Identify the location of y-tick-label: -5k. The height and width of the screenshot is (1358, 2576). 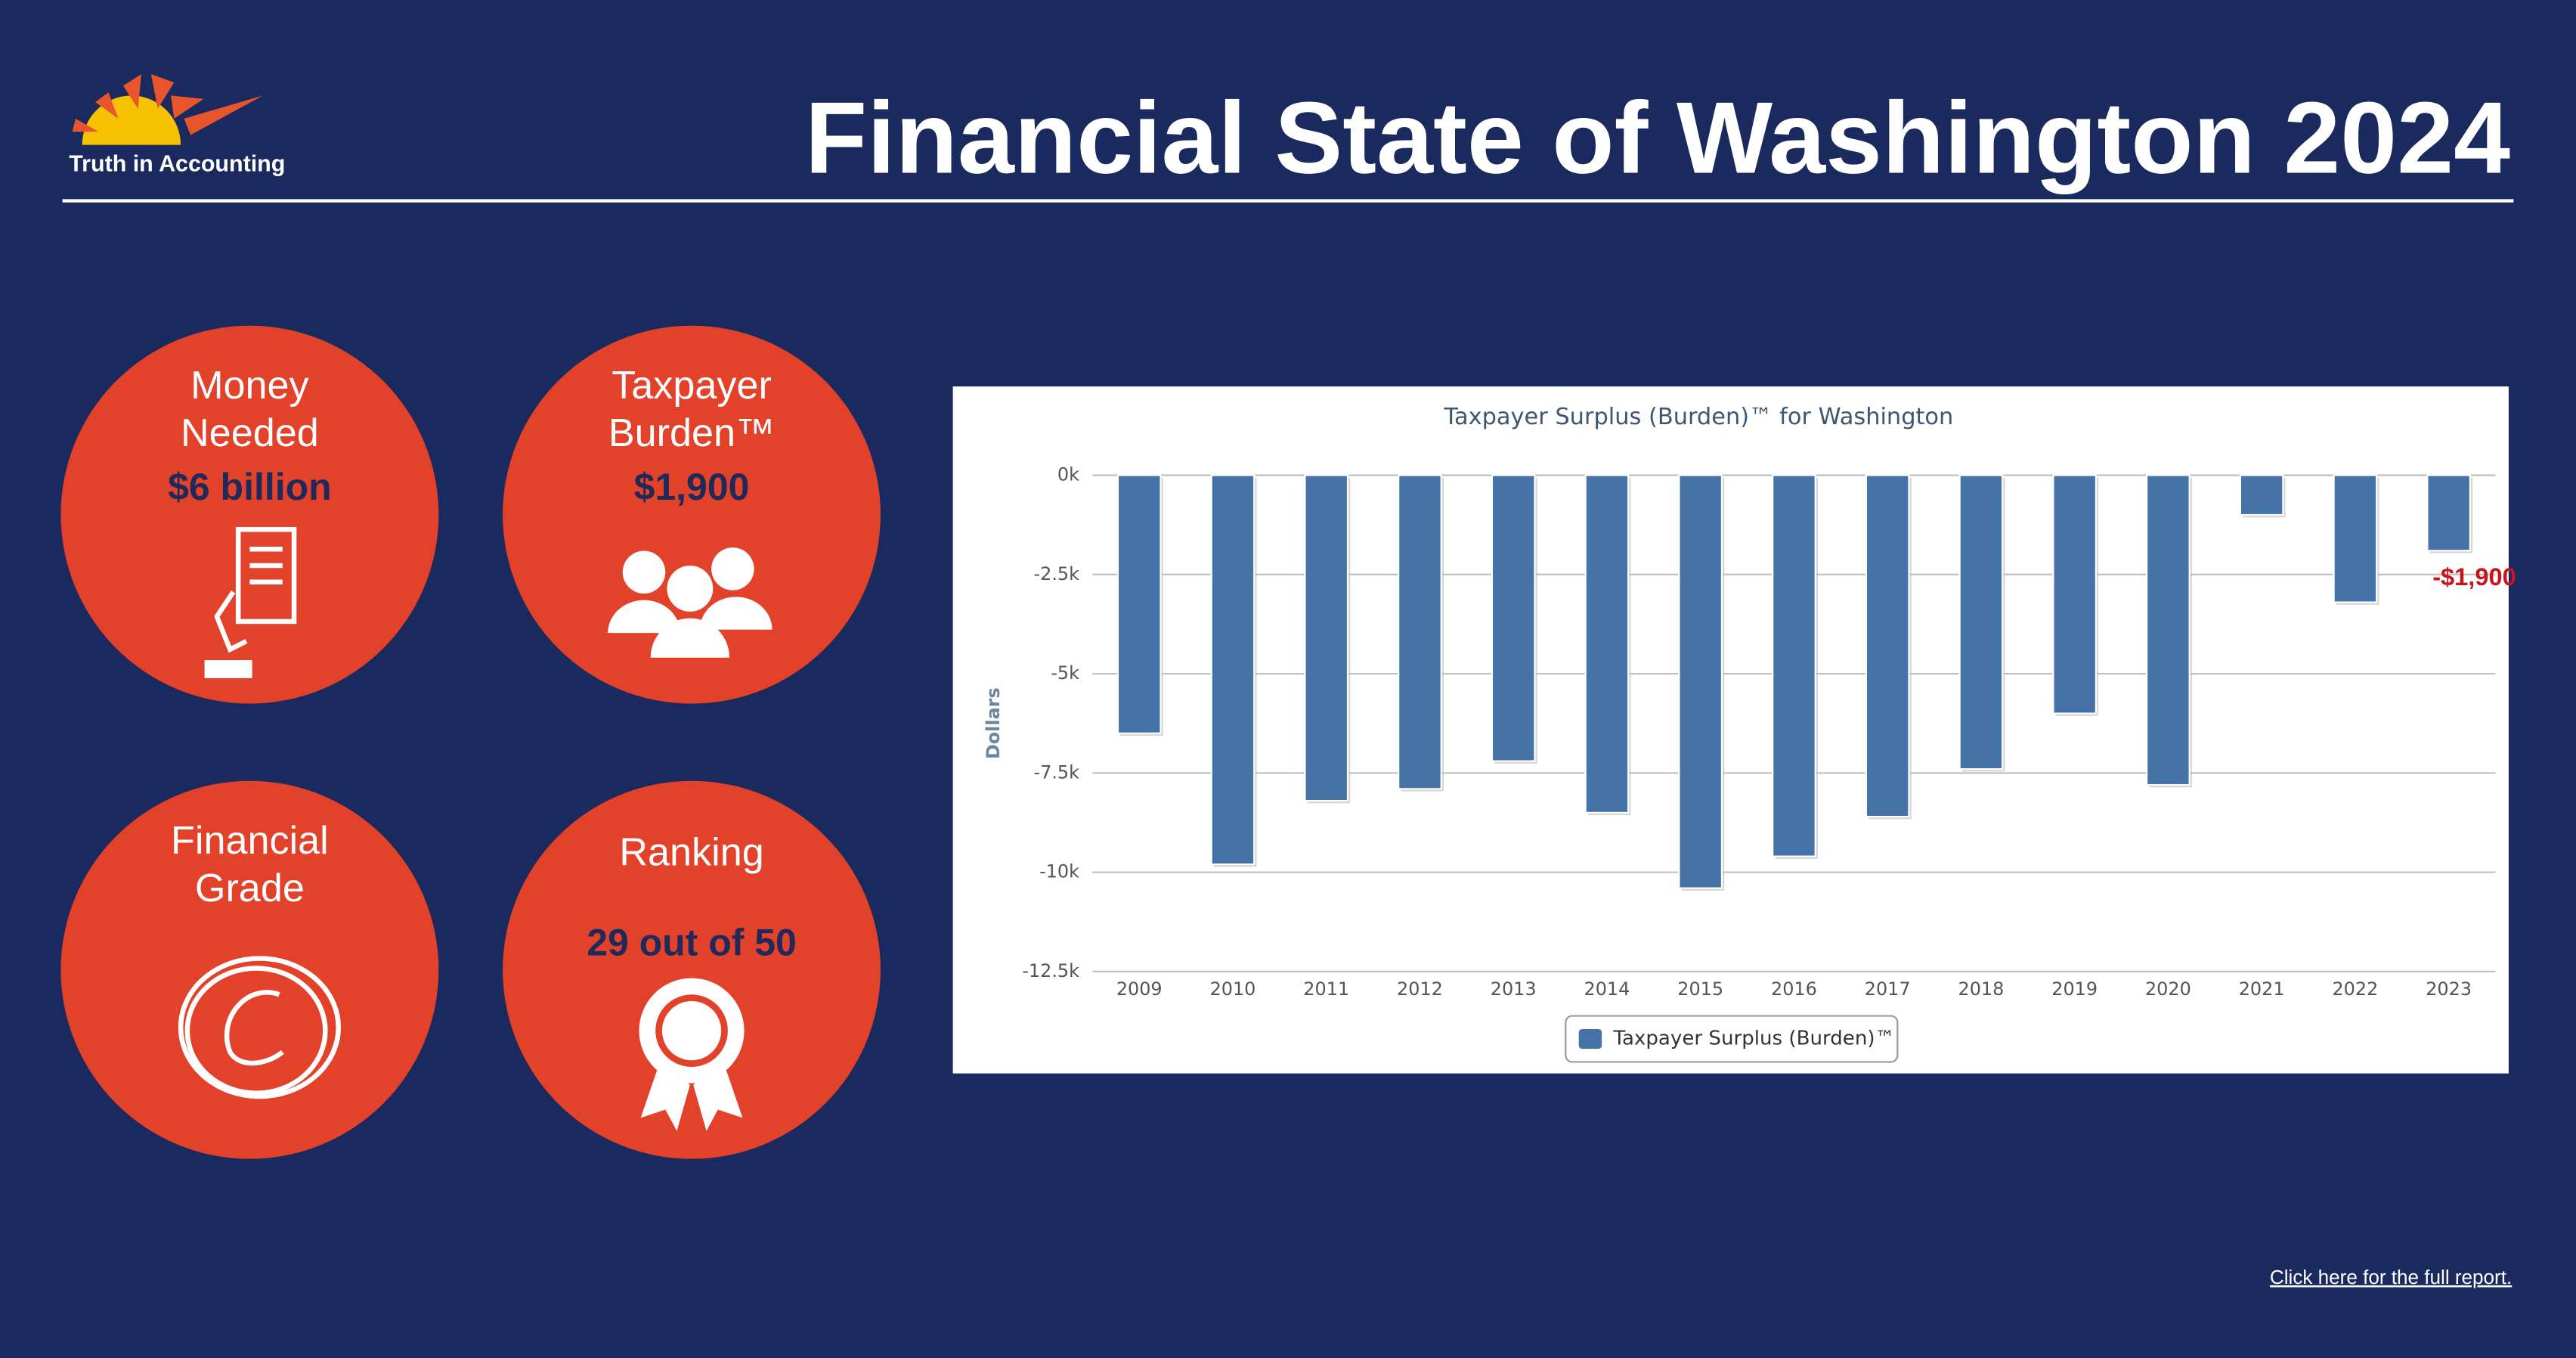
(1065, 673).